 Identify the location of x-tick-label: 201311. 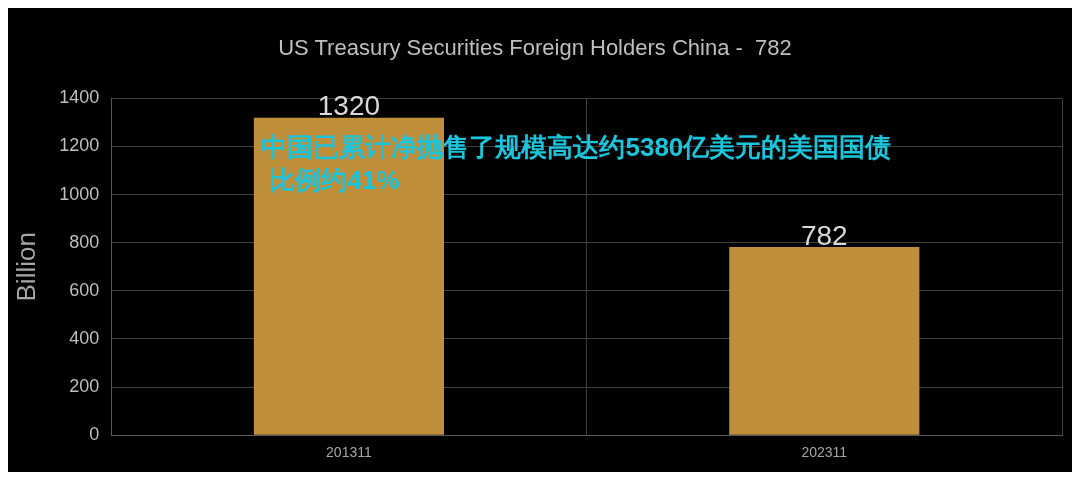
(349, 452).